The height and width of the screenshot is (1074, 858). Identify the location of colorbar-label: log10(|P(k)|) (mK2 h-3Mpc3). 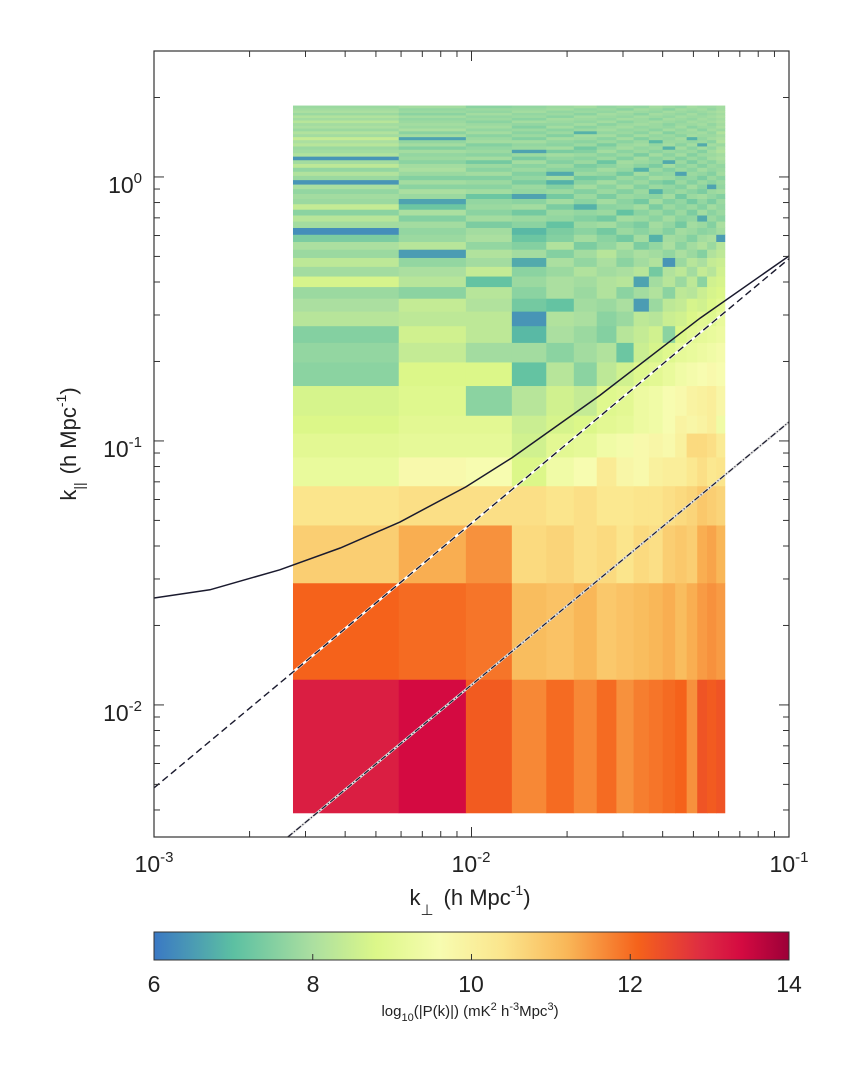
(469, 1012).